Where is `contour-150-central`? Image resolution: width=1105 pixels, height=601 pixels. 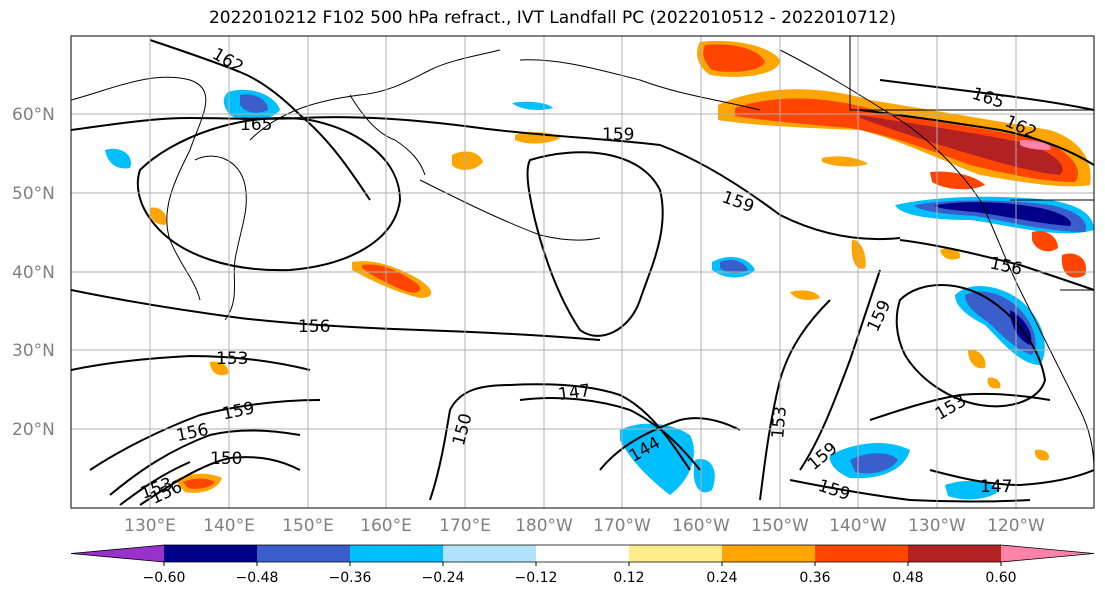
contour-150-central is located at coordinates (560, 442).